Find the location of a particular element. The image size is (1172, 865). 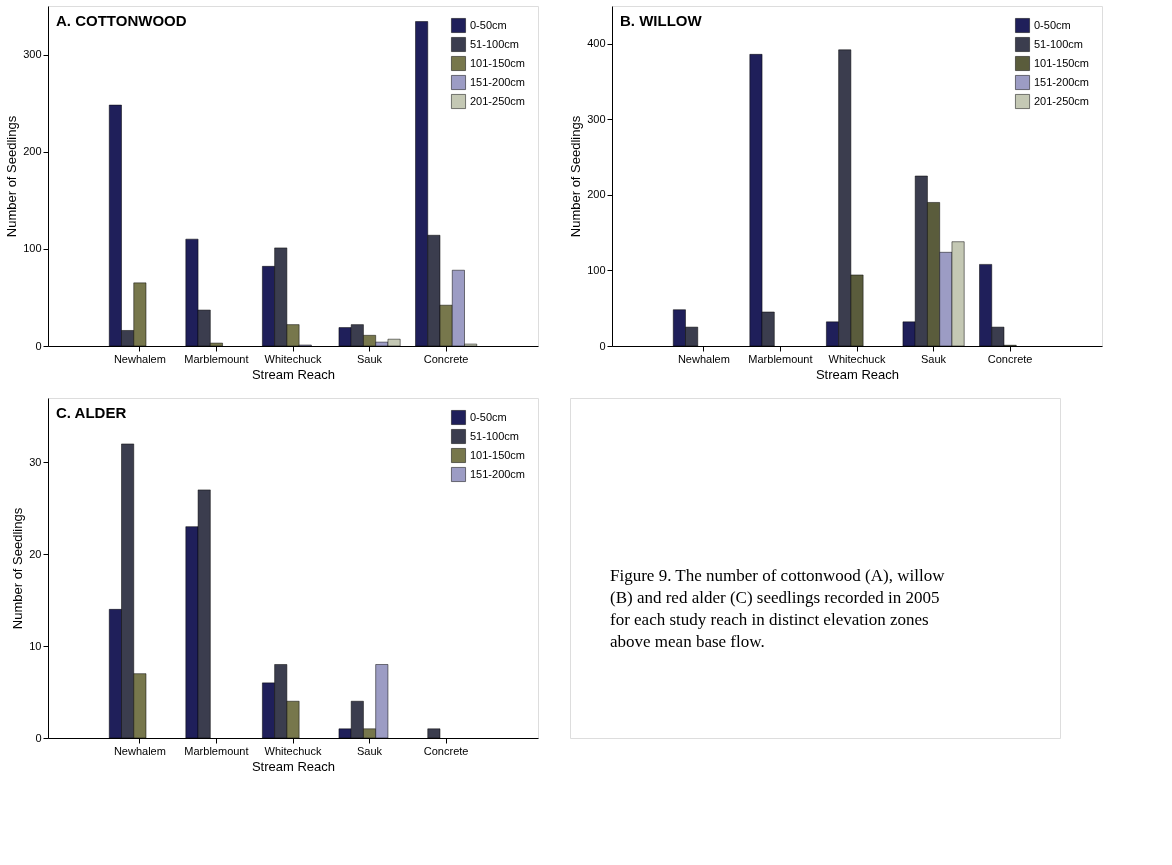

caption: Figure 9. The number of cottonwood (A), willow (B) and red alder (C) seedlings recorded in 2005 for each study reach in distinct elevation zones above mean base flow. is located at coordinates (778, 608).